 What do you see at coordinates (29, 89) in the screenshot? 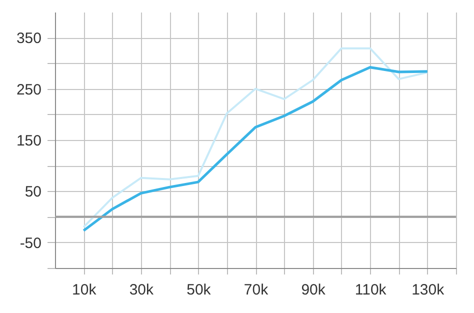
I see `y-tick-label: 250` at bounding box center [29, 89].